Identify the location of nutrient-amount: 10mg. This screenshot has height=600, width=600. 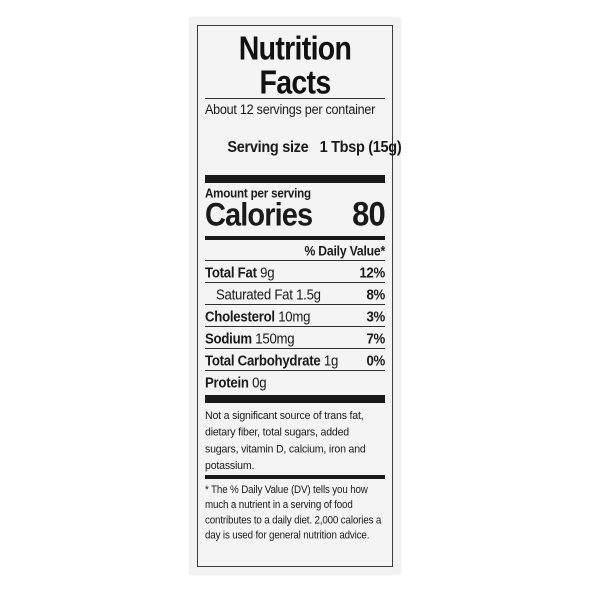
(294, 317).